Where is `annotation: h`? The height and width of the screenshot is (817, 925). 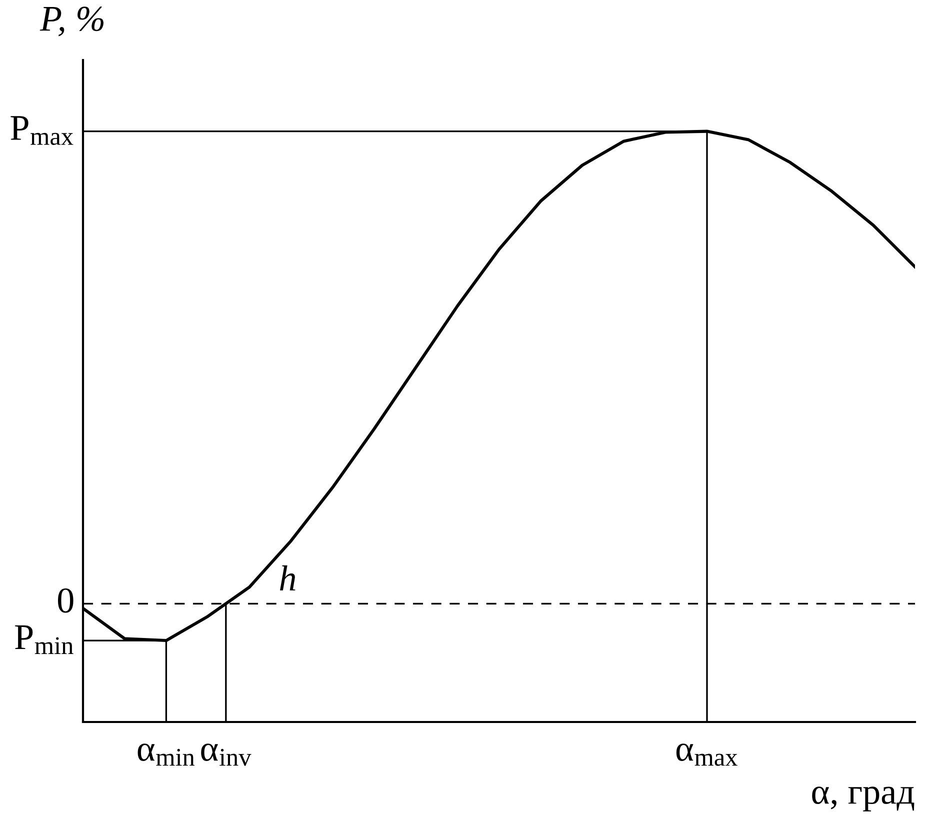 annotation: h is located at coordinates (288, 577).